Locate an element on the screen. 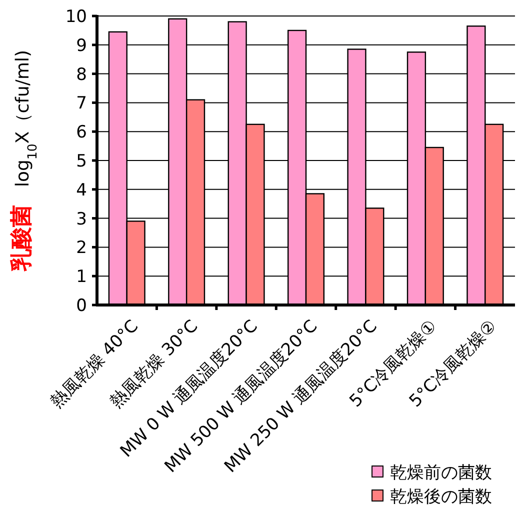  y-tick-label: 7 is located at coordinates (81, 104).